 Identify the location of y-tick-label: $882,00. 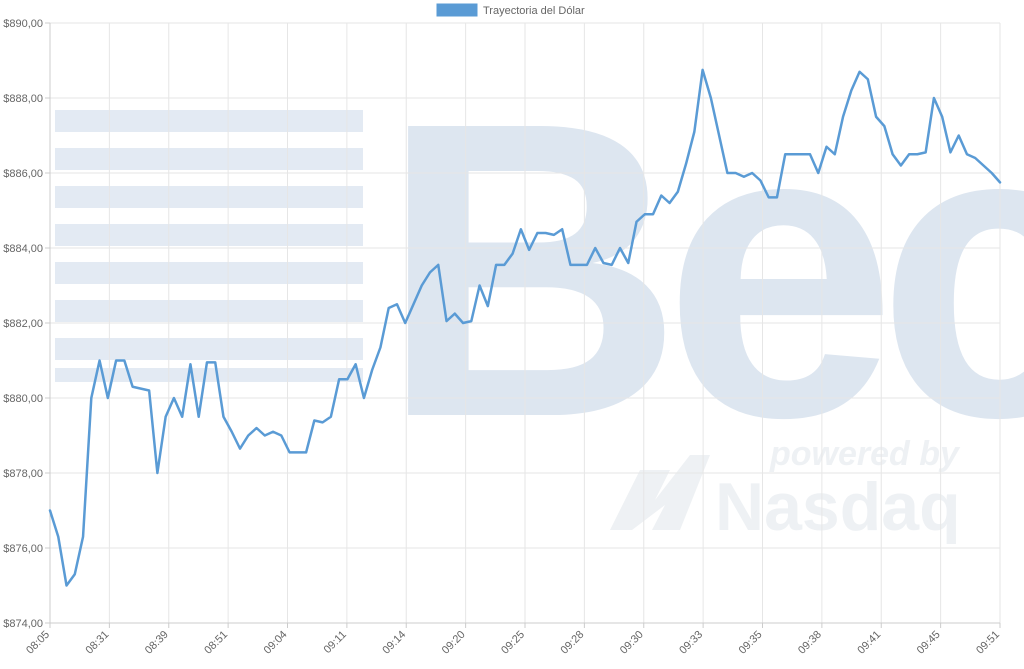
(23, 324).